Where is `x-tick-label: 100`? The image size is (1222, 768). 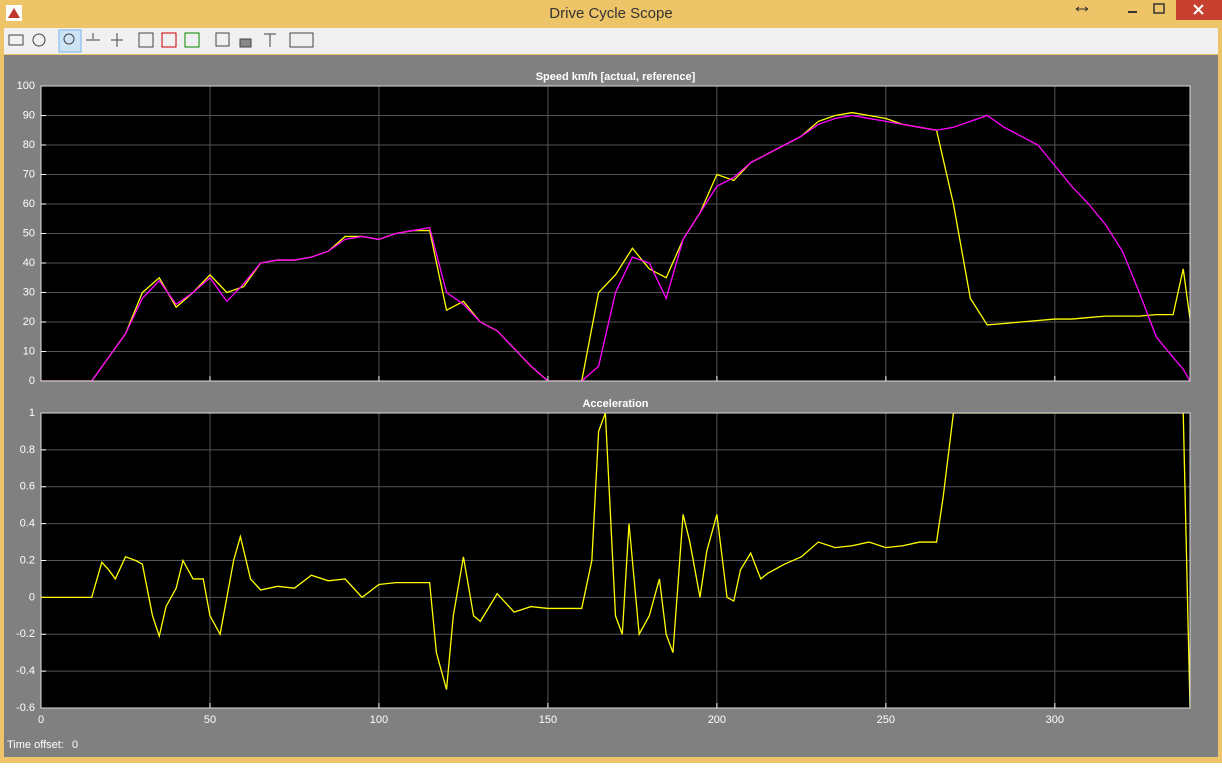
x-tick-label: 100 is located at coordinates (379, 720).